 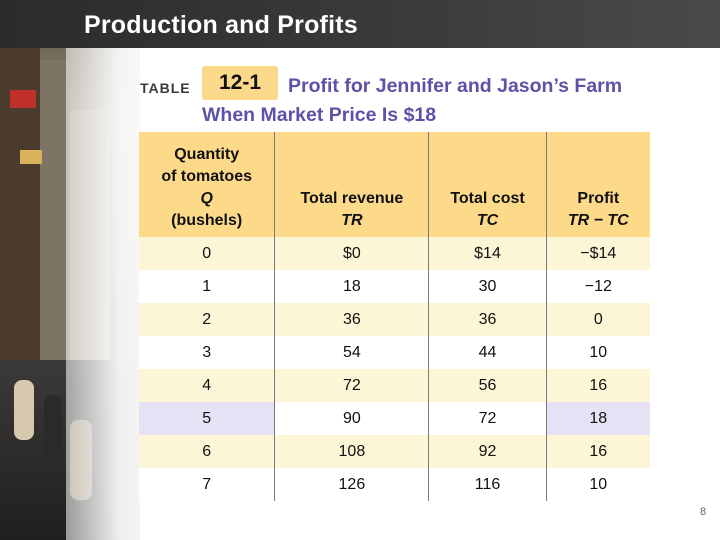 I want to click on slide-header-bar, so click(x=360, y=24).